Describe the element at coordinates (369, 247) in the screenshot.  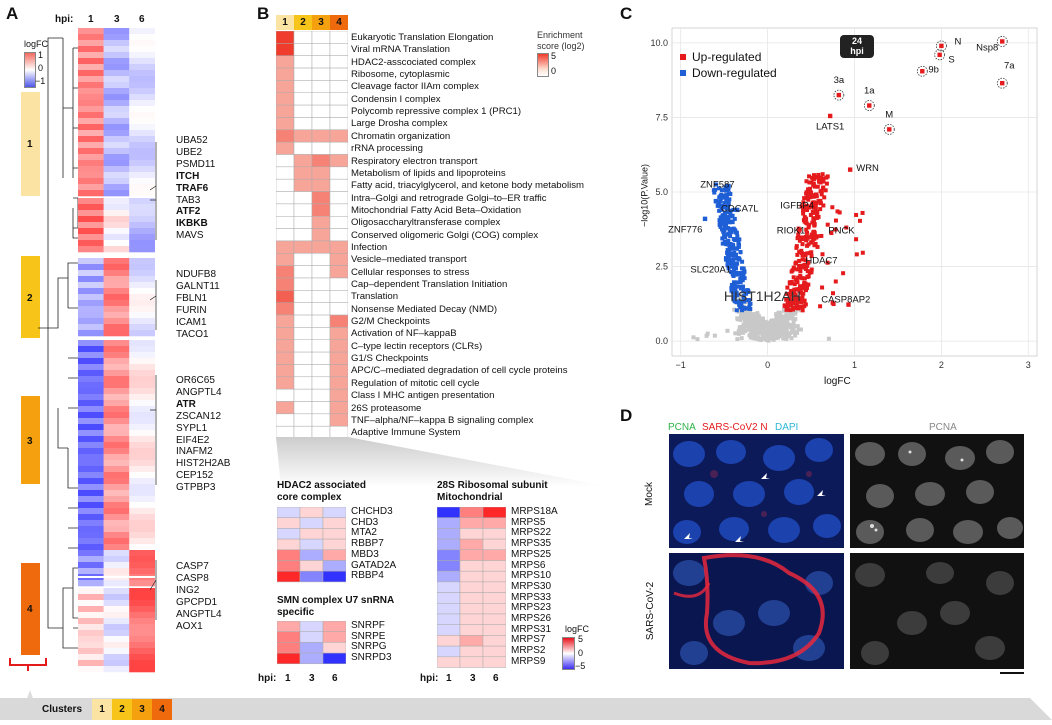
I see `term-label: Infection` at that location.